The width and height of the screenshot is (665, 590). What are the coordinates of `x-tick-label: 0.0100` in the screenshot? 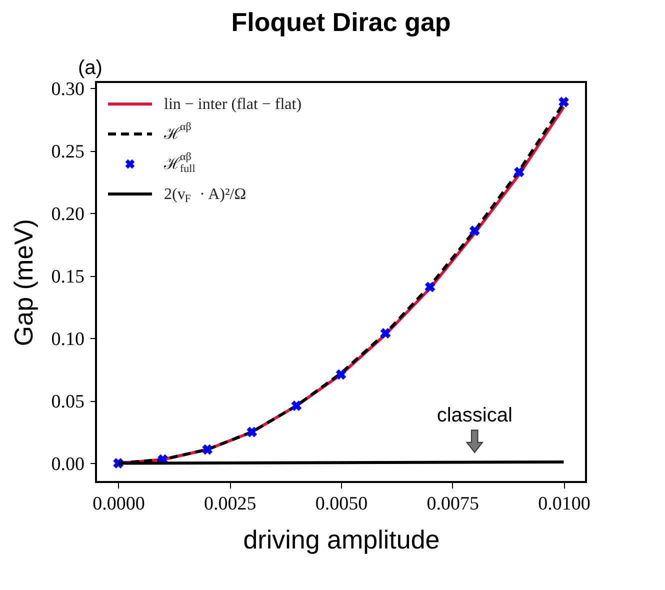 It's located at (564, 504).